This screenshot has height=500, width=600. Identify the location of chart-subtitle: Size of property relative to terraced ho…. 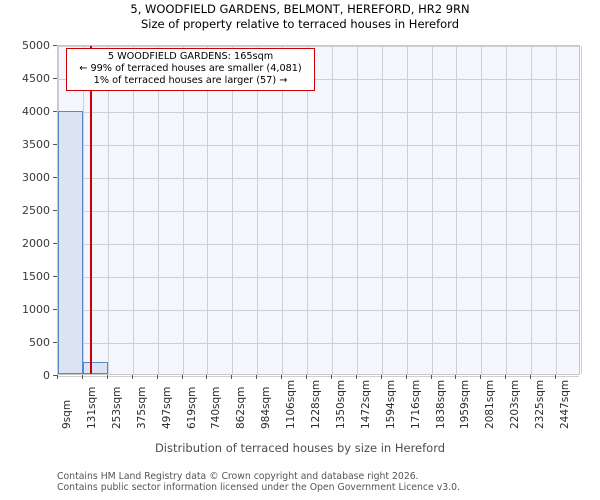
(299, 24).